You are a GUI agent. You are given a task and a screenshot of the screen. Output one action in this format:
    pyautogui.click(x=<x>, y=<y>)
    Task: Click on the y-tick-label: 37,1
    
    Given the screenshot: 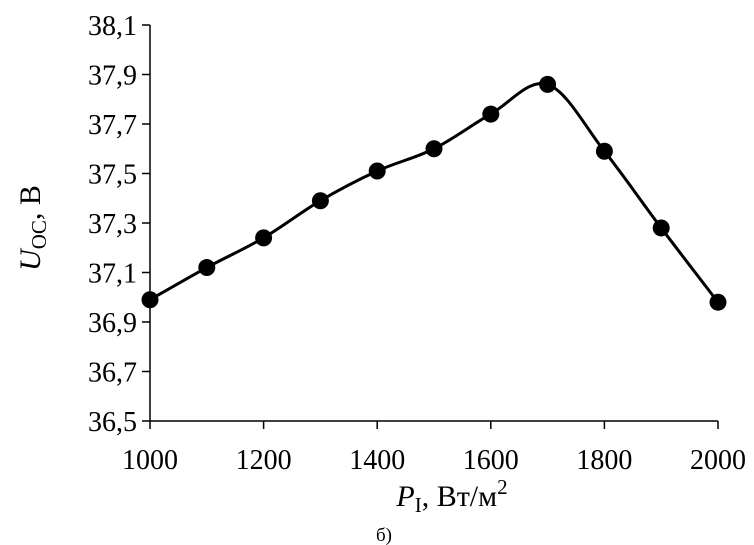 What is the action you would take?
    pyautogui.click(x=112, y=274)
    